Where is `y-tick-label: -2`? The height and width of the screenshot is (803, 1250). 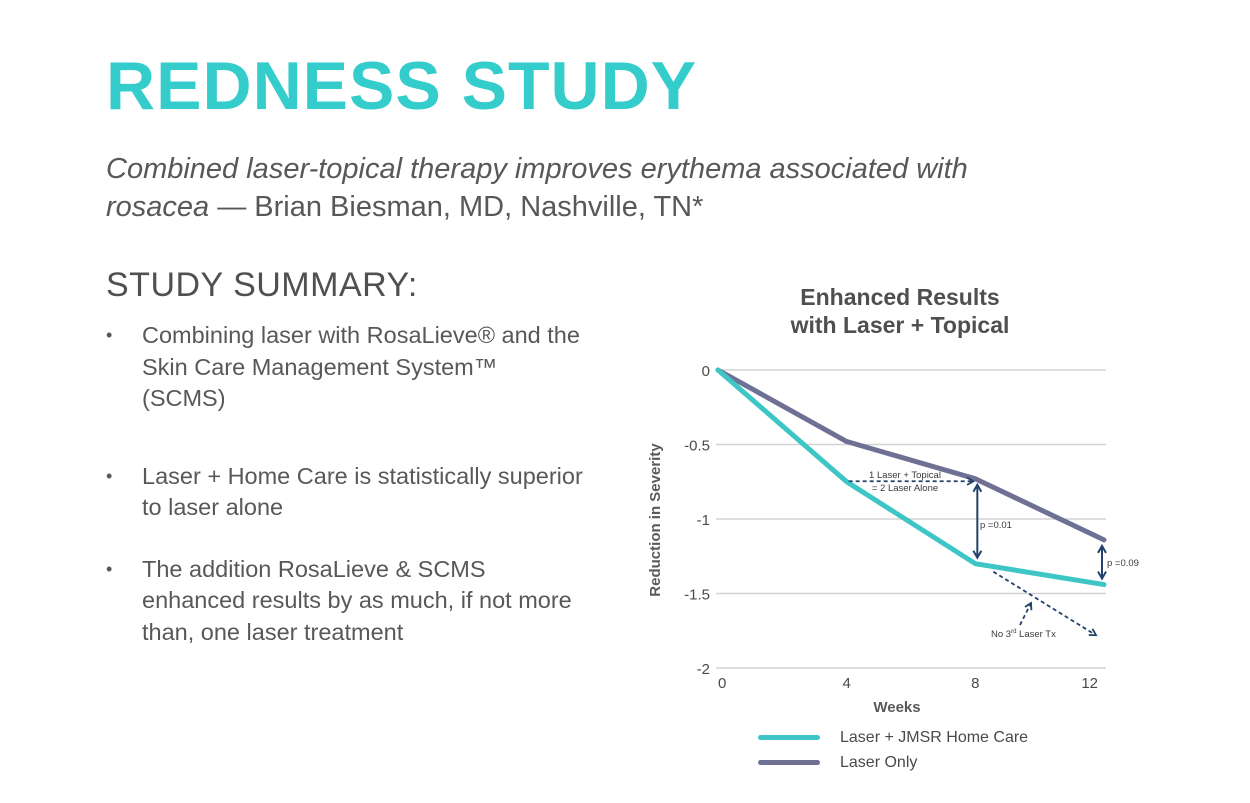
y-tick-label: -2 is located at coordinates (703, 669).